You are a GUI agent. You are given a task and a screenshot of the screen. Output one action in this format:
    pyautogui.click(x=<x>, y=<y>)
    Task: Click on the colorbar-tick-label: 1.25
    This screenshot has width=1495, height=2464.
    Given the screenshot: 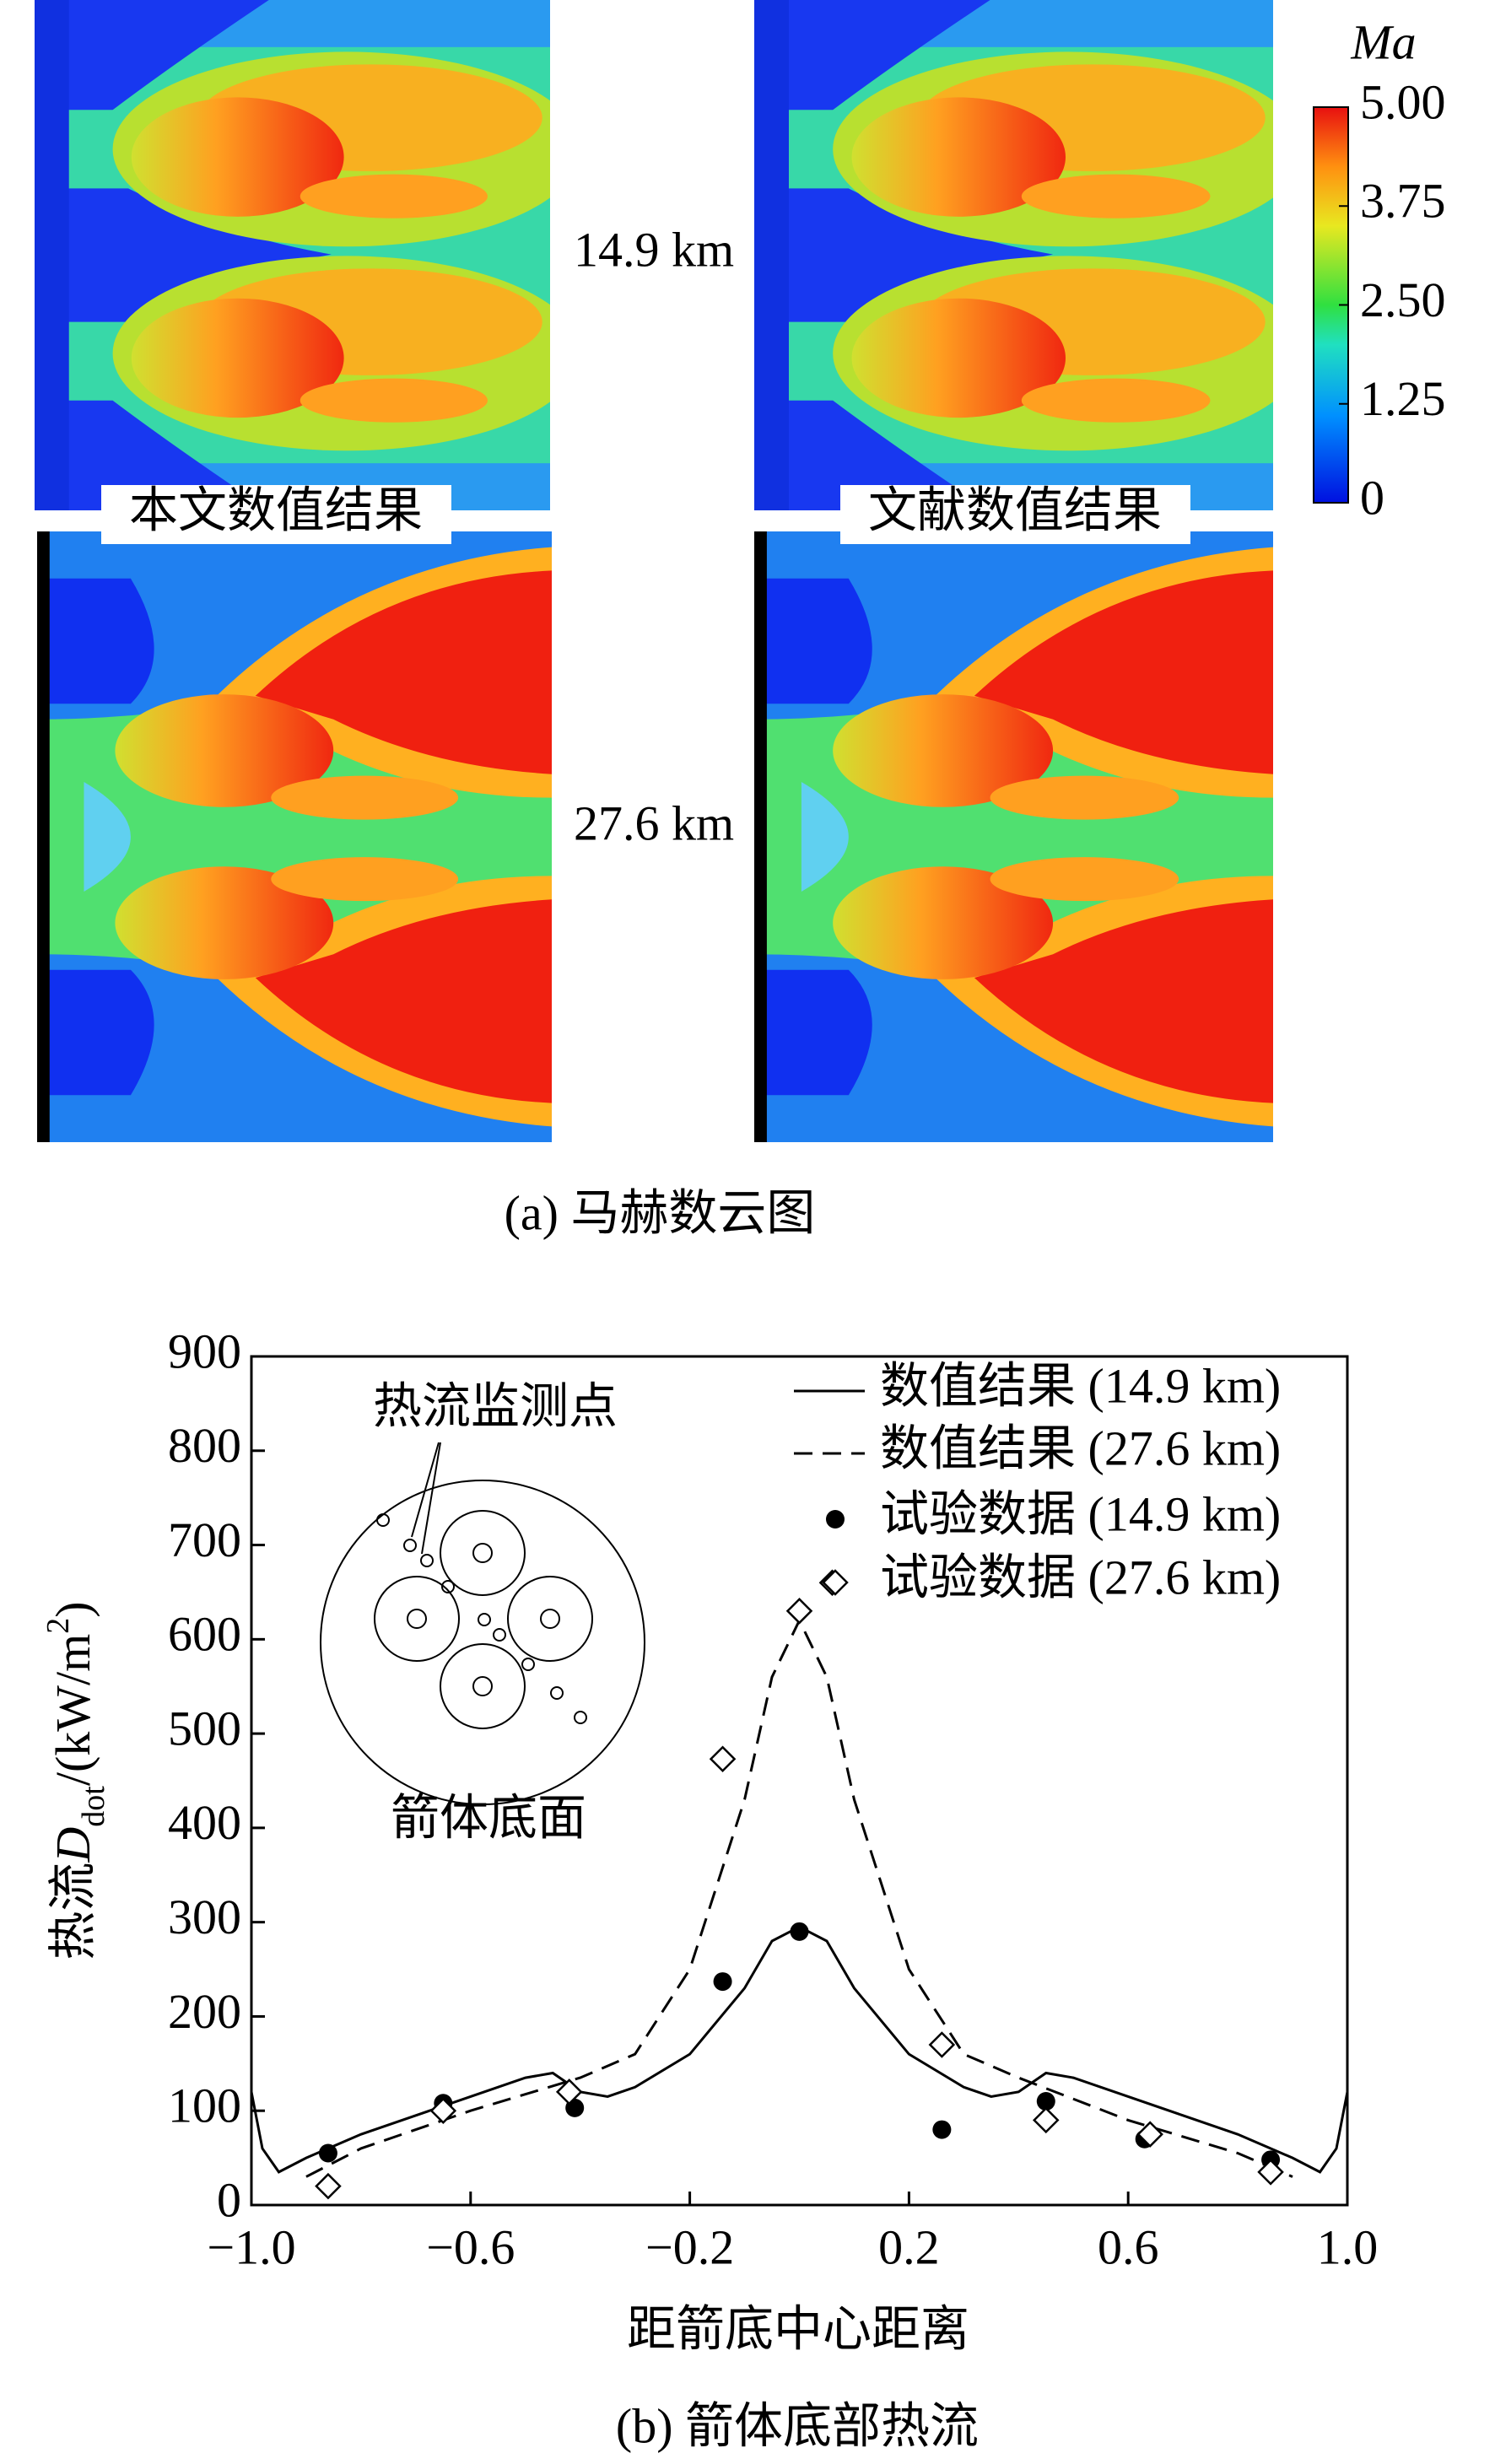 What is the action you would take?
    pyautogui.click(x=1403, y=398)
    